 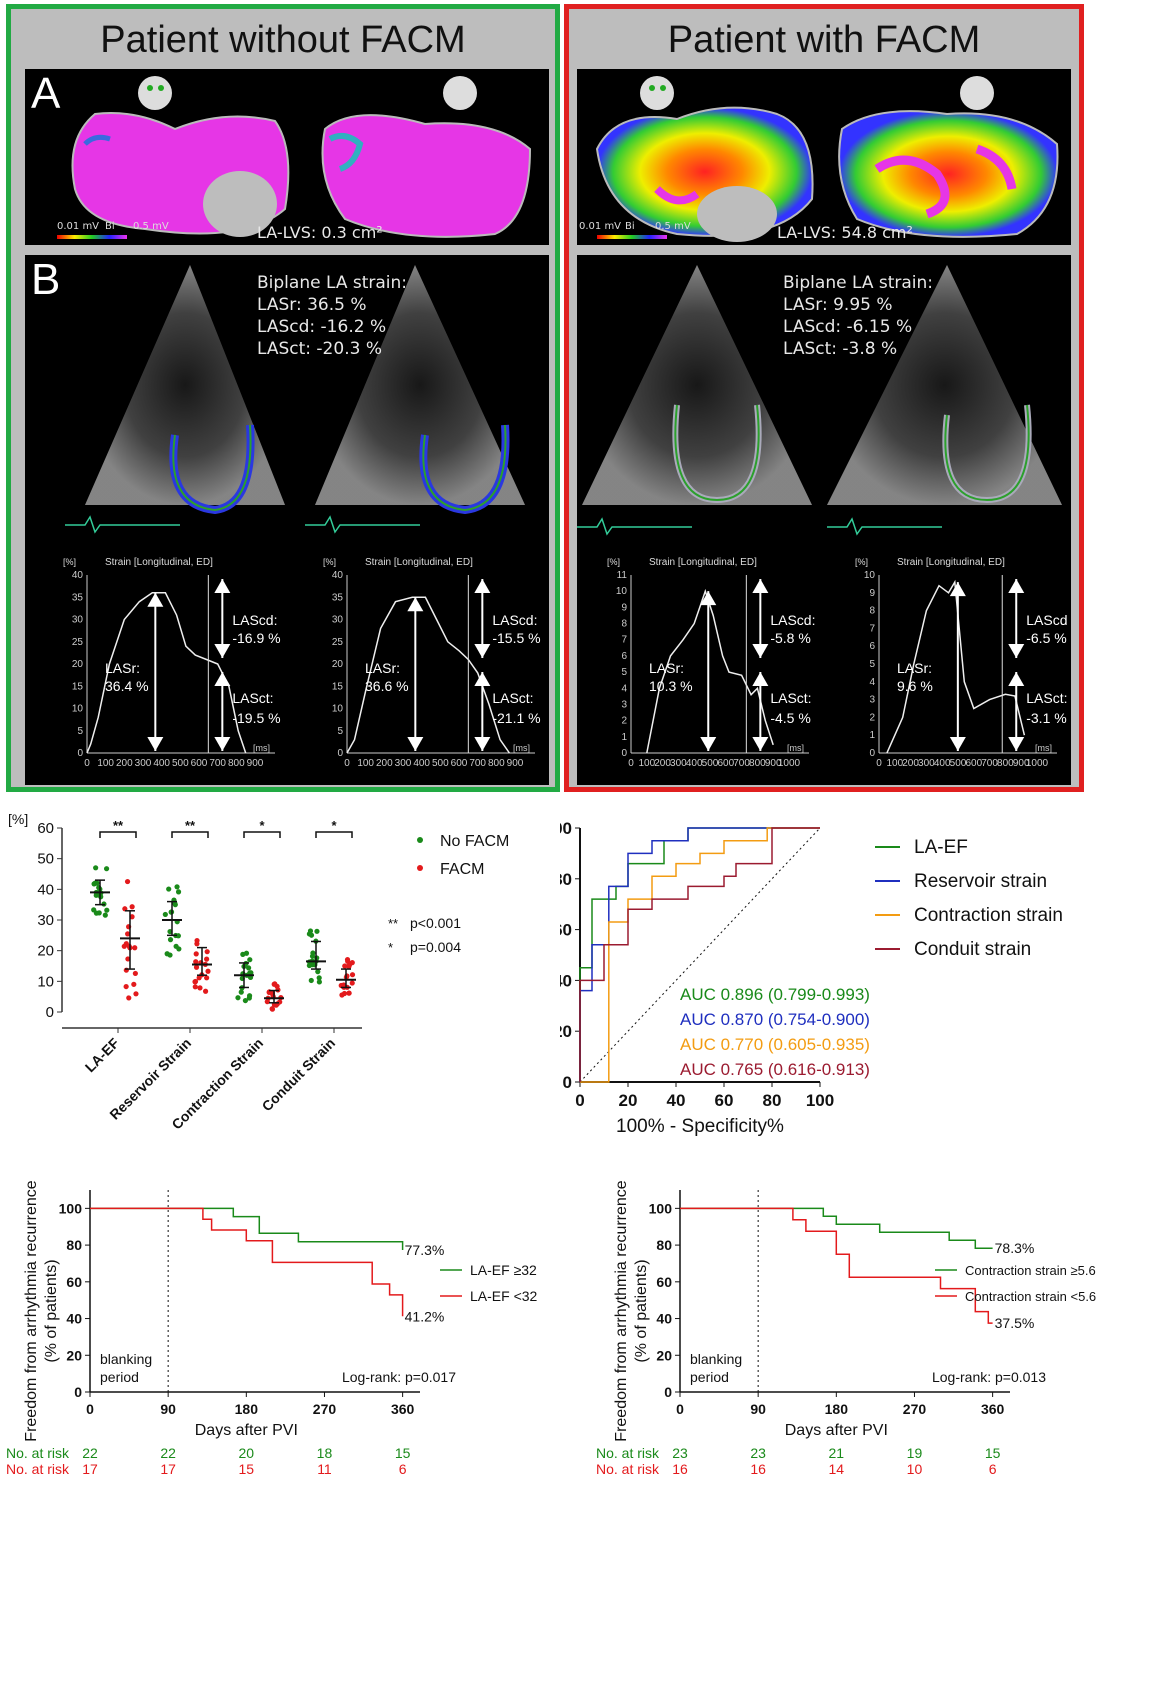 I want to click on x-tick-label: 400, so click(x=942, y=763).